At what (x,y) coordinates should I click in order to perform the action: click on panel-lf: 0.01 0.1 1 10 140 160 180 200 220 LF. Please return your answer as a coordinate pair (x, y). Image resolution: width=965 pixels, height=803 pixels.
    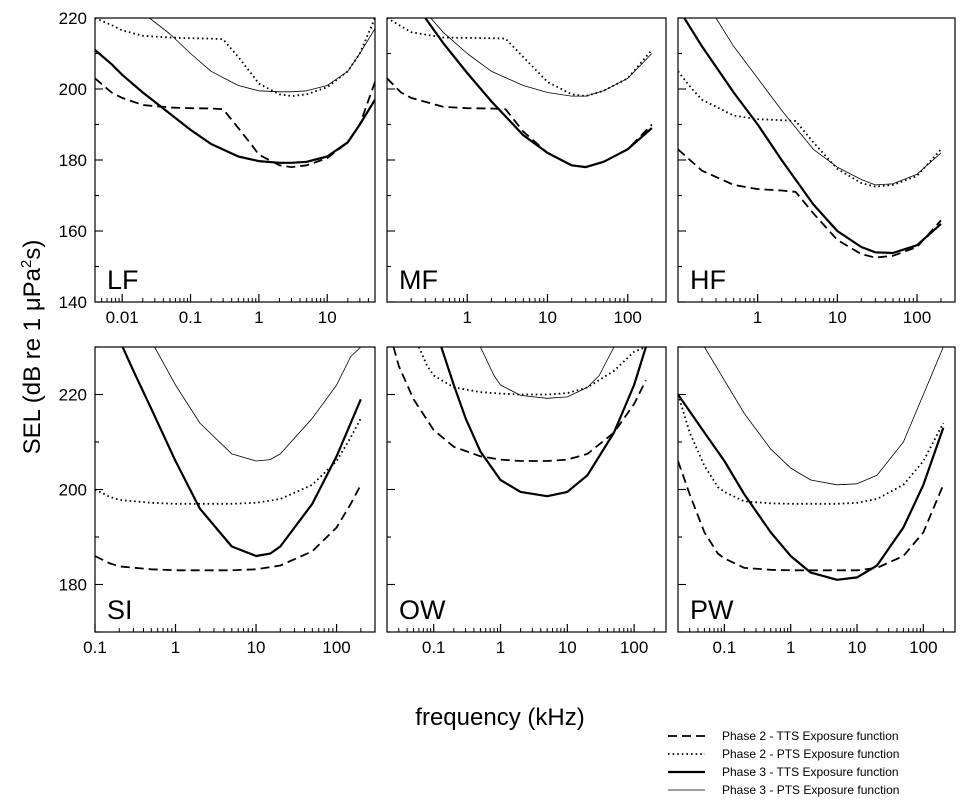
    Looking at the image, I should click on (217, 168).